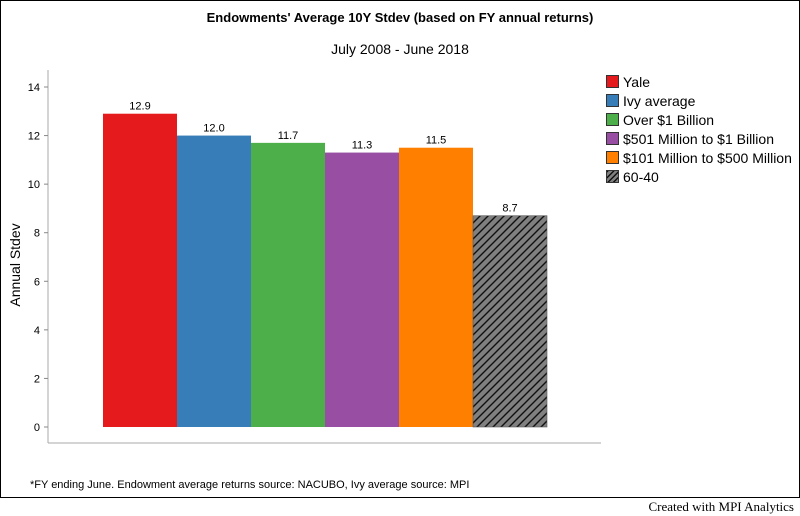  Describe the element at coordinates (400, 49) in the screenshot. I see `chart-subtitle: July 2008 - June 2018` at that location.